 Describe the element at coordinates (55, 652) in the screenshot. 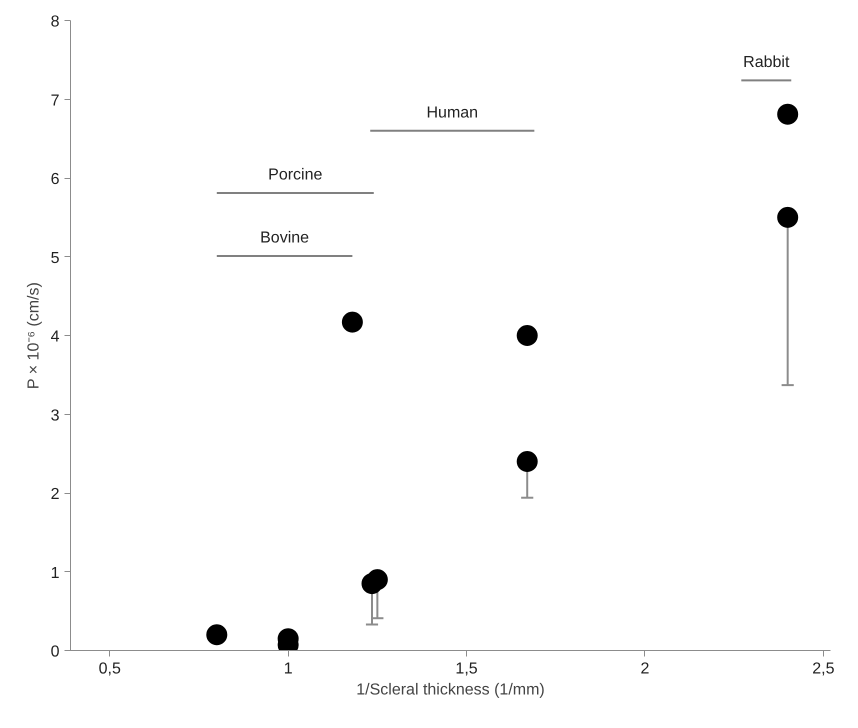

I see `y-tick-label: 0` at that location.